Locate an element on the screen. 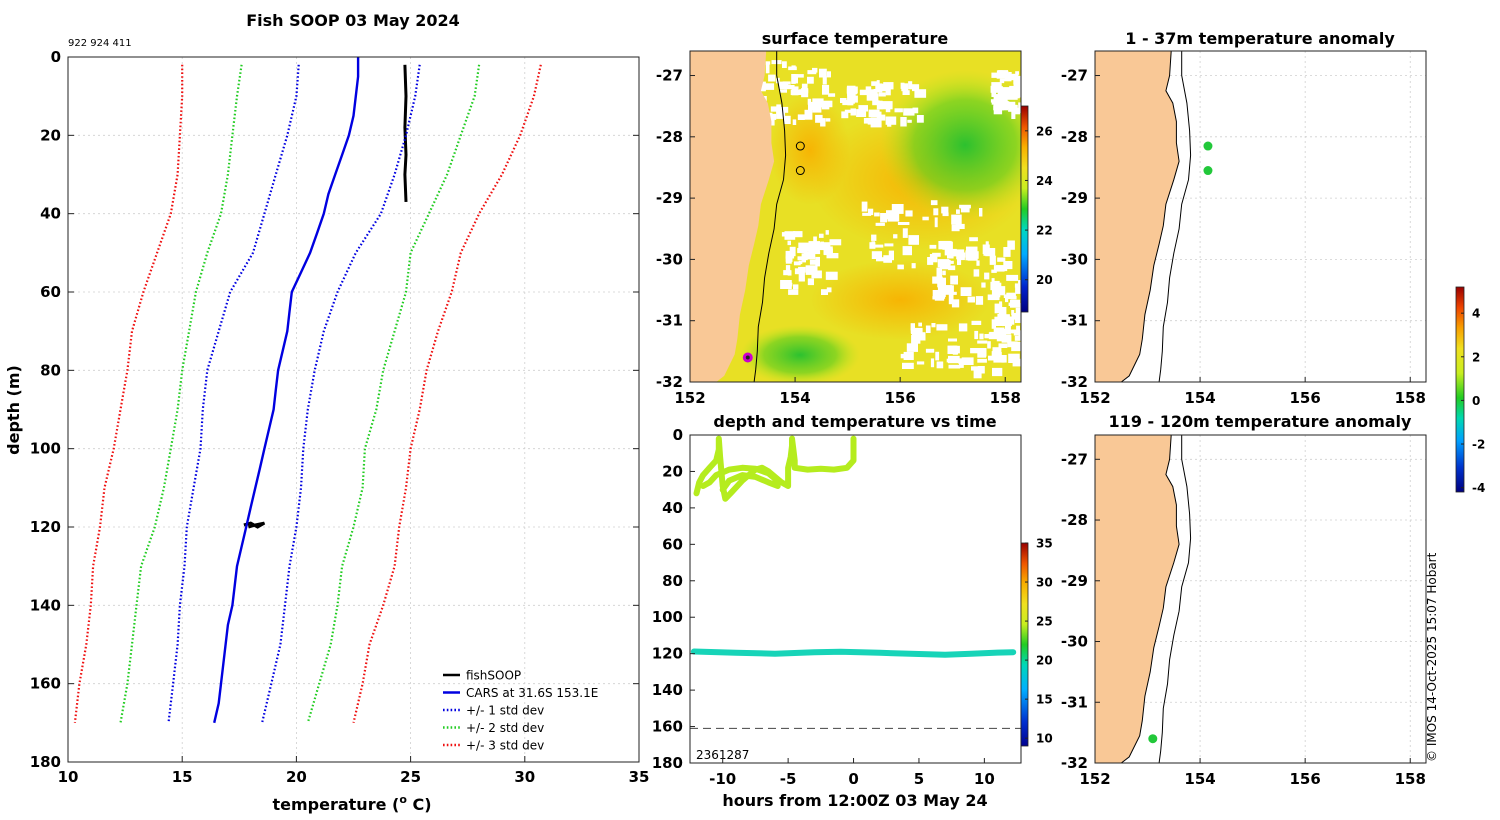 The height and width of the screenshot is (820, 1500). y-tick-label: 20 is located at coordinates (672, 471).